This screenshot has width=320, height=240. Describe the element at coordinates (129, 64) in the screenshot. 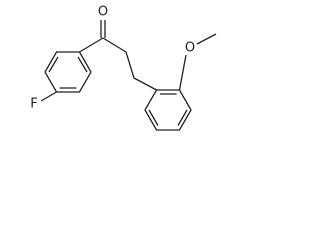

I see `propyl-chain` at that location.